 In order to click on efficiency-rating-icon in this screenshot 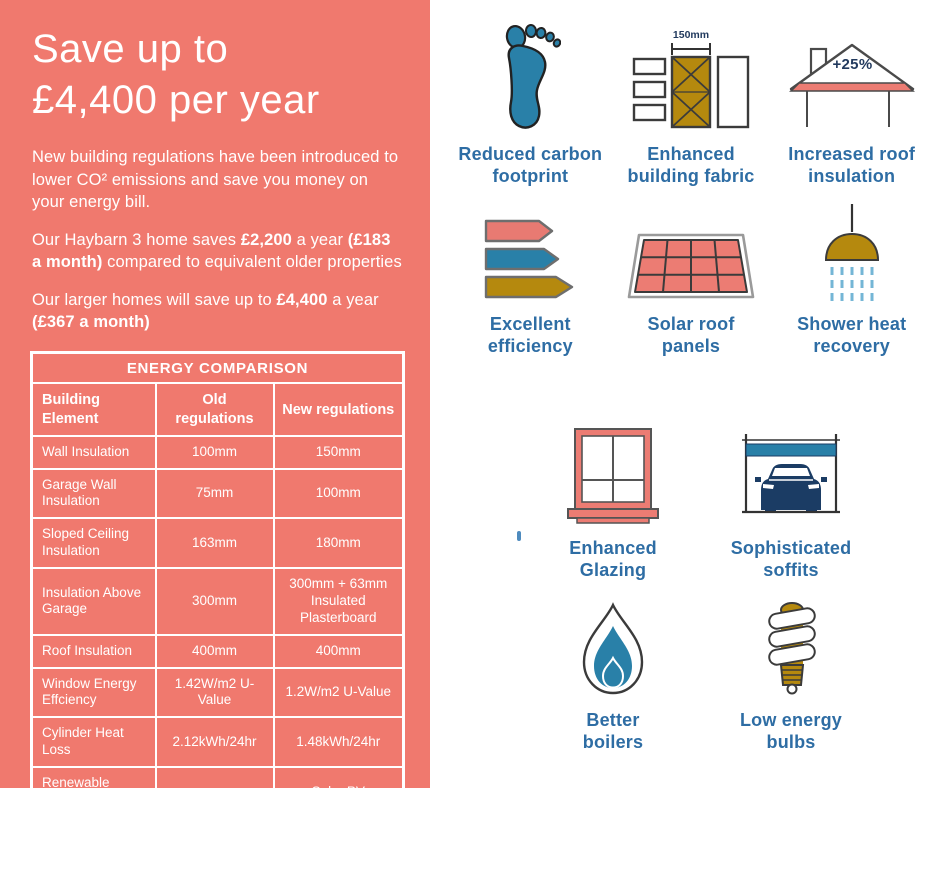, I will do `click(529, 259)`.